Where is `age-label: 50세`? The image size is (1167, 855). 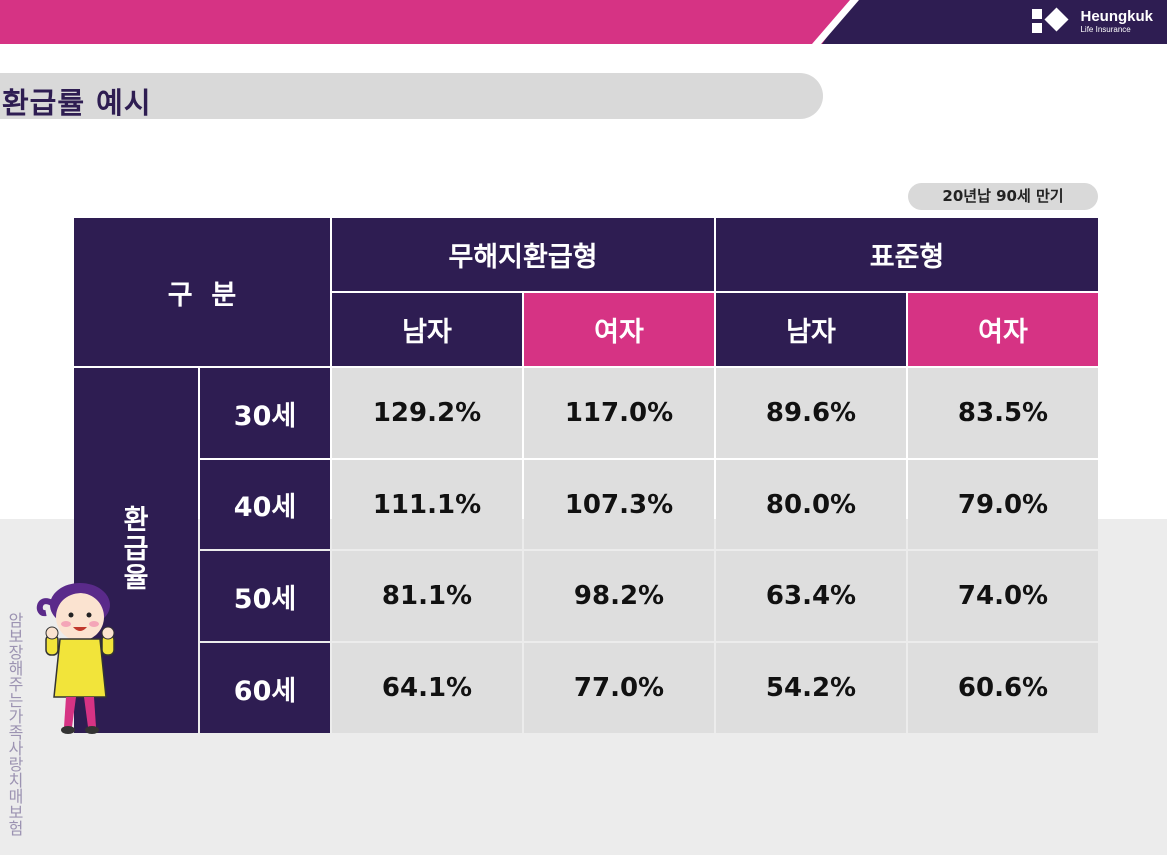 age-label: 50세 is located at coordinates (265, 599).